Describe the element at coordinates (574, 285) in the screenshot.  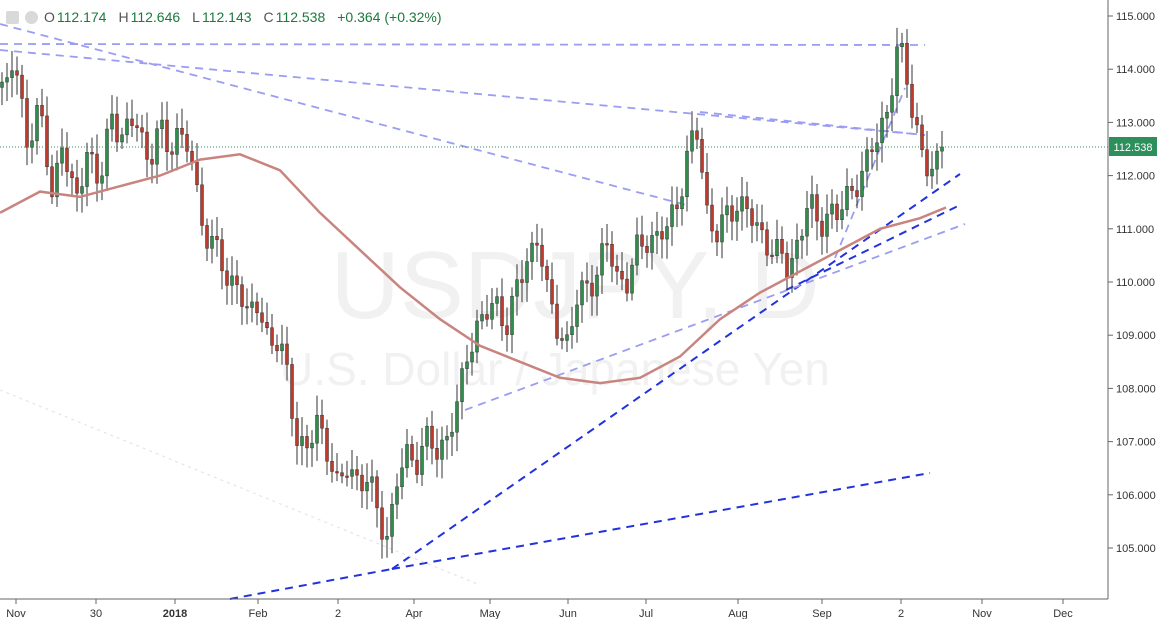
I see `watermark-symbol: USDJPY, D` at that location.